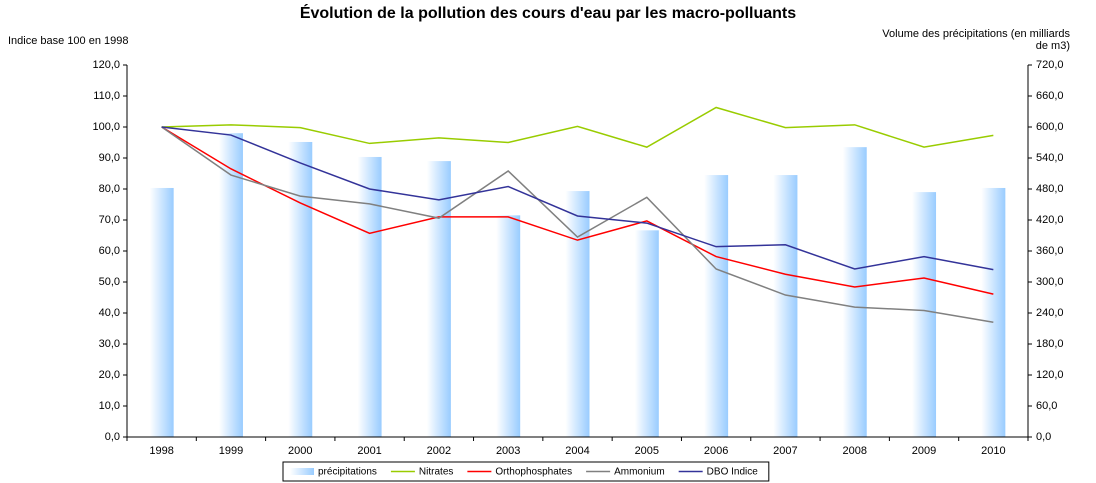  Describe the element at coordinates (647, 451) in the screenshot. I see `x-tick-label: 2005` at that location.